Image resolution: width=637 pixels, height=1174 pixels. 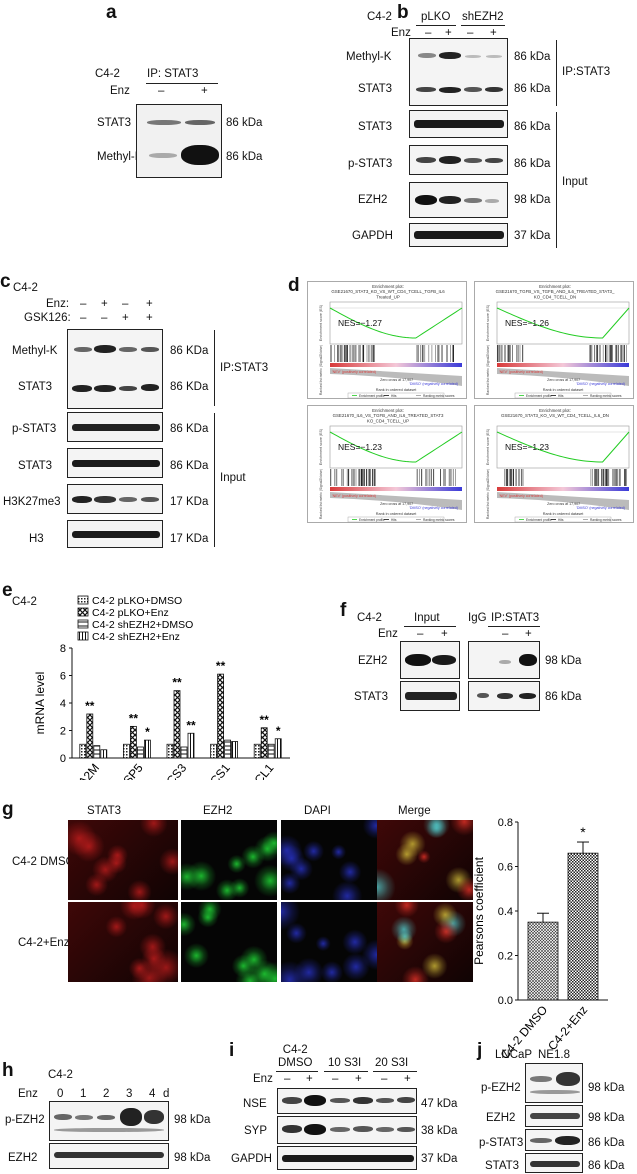 I want to click on legend-label: Hits, so click(x=394, y=396).